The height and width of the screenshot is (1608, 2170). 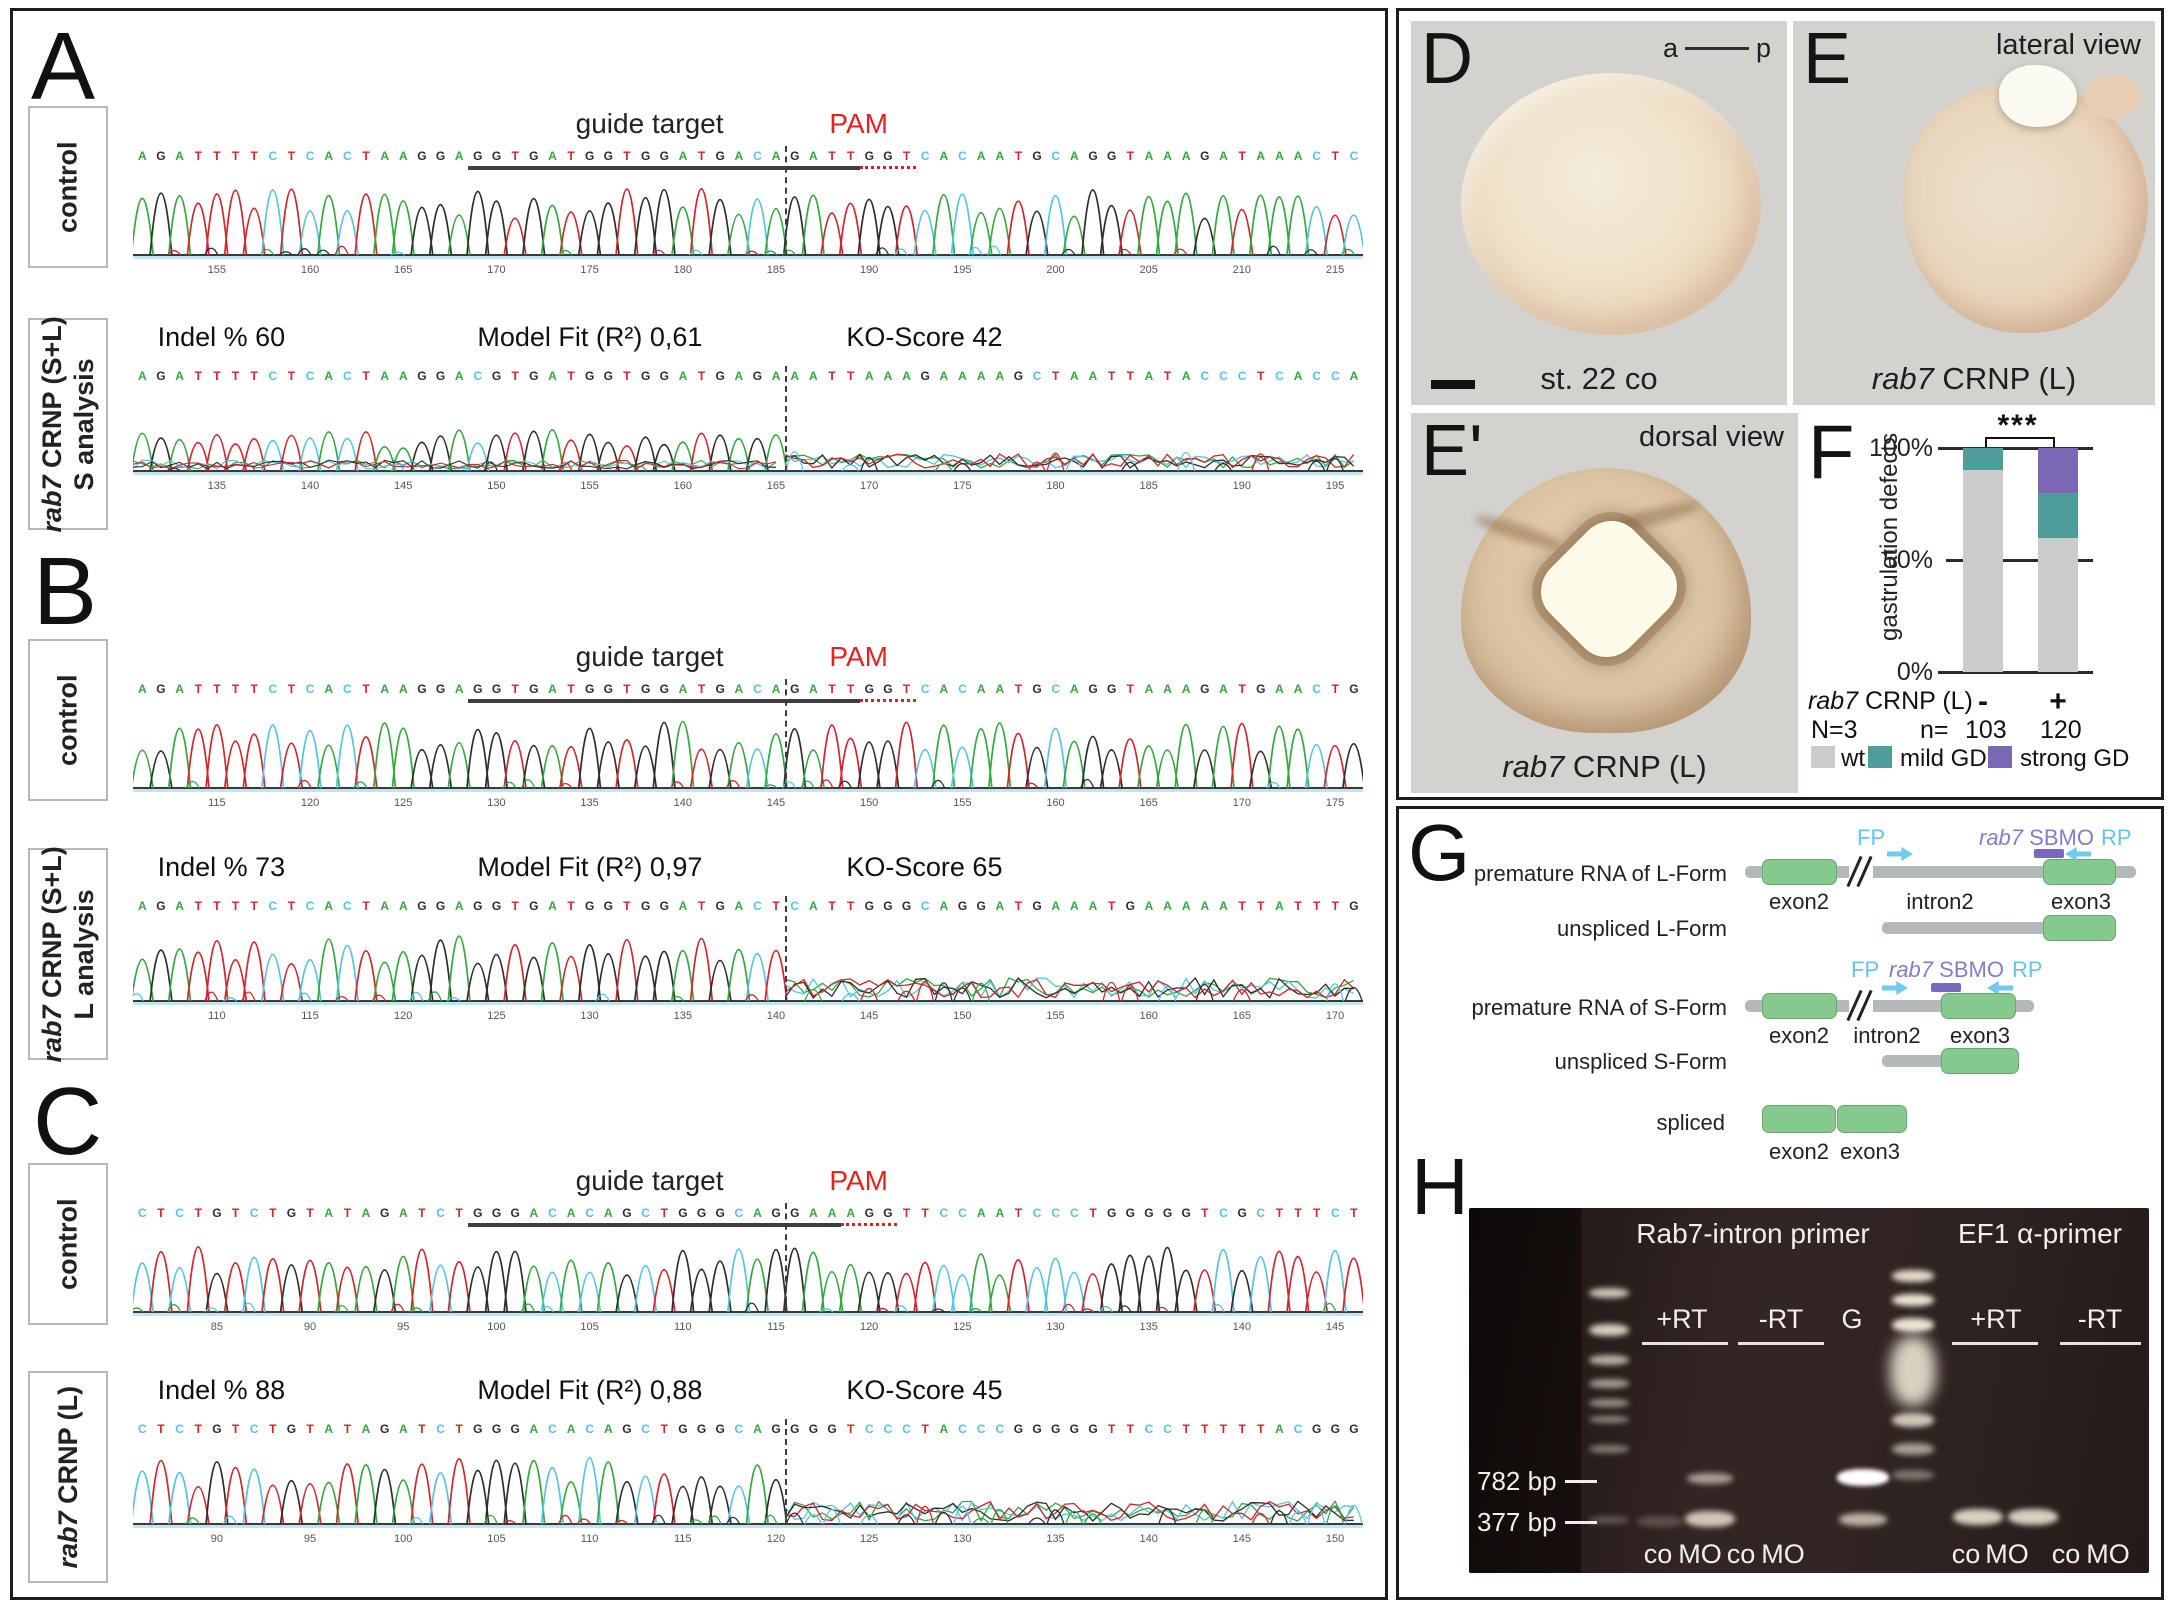 What do you see at coordinates (1599, 213) in the screenshot?
I see `panel-d: D a p st. 22 co` at bounding box center [1599, 213].